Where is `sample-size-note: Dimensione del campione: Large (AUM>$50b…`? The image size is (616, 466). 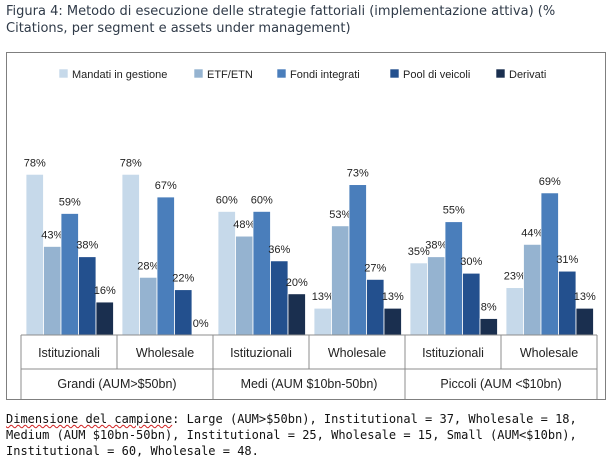 sample-size-note: Dimensione del campione: Large (AUM>$50b… is located at coordinates (308, 435).